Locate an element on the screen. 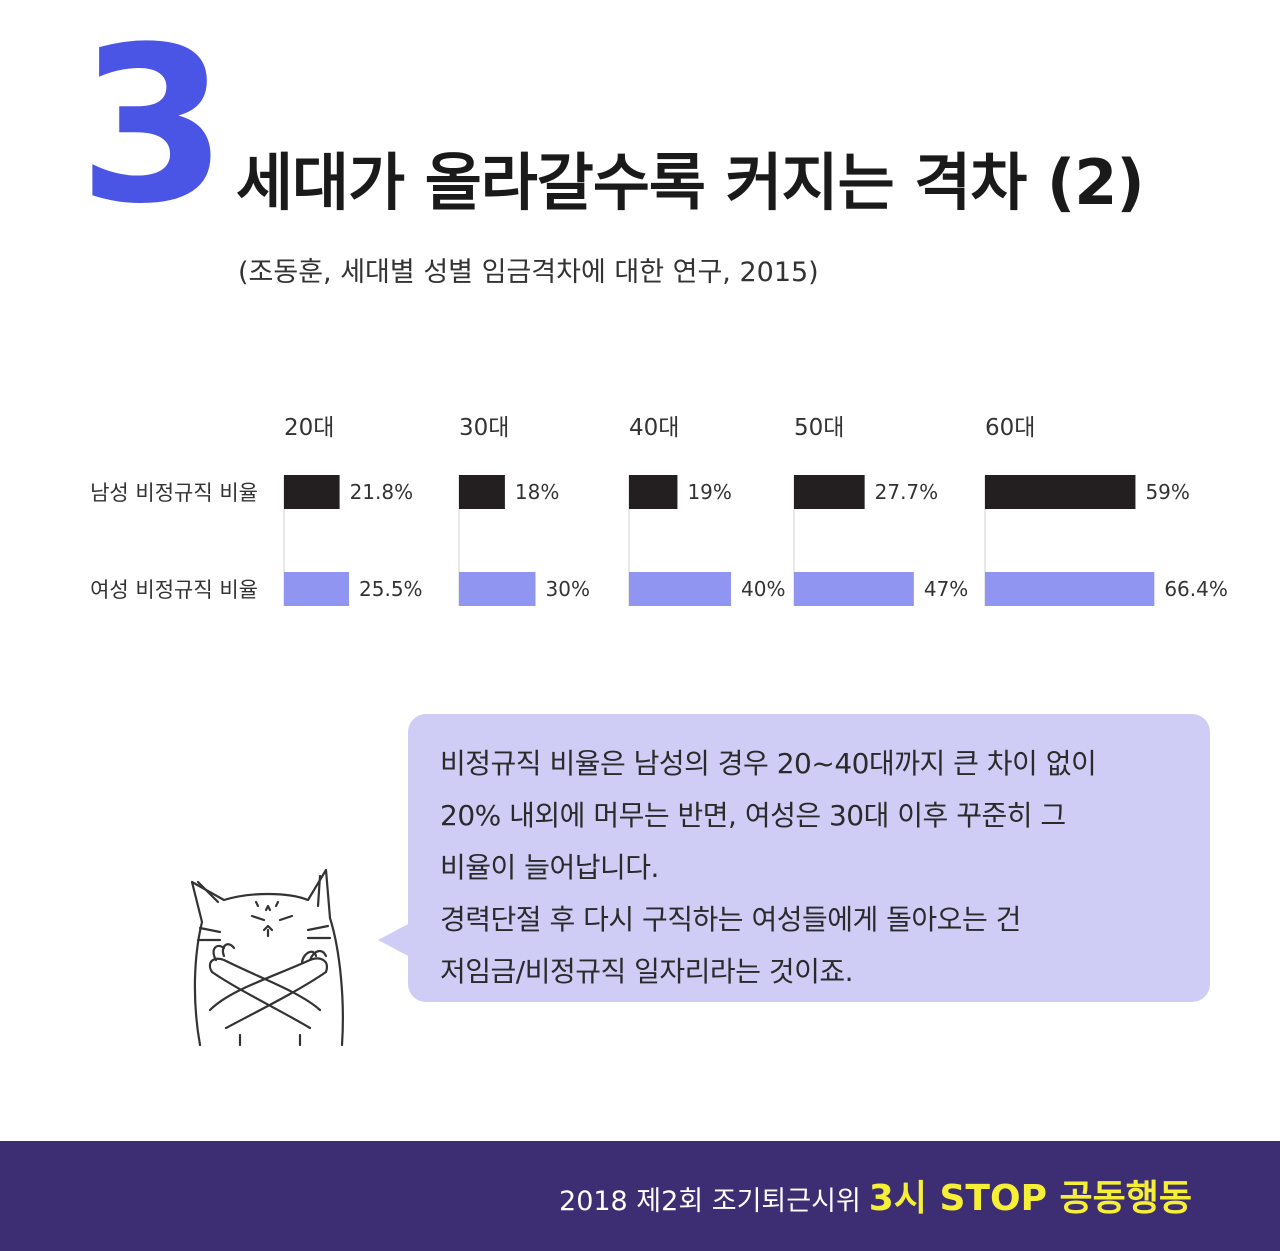 The image size is (1280, 1251). data-label: 25.5% is located at coordinates (391, 589).